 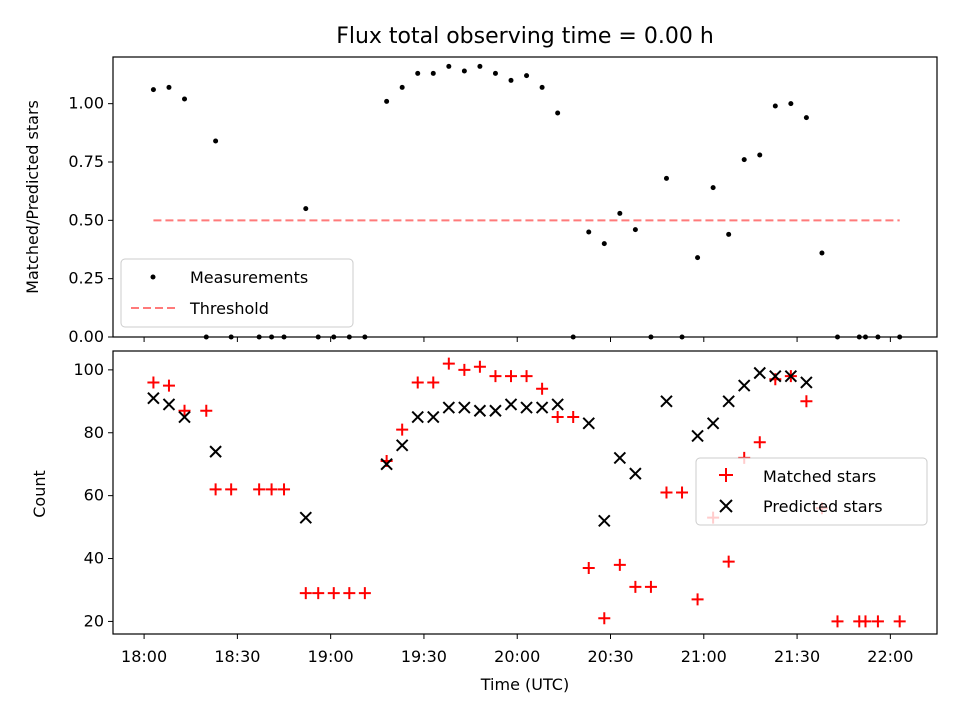 What do you see at coordinates (144, 656) in the screenshot?
I see `x-tick-label: 18:00` at bounding box center [144, 656].